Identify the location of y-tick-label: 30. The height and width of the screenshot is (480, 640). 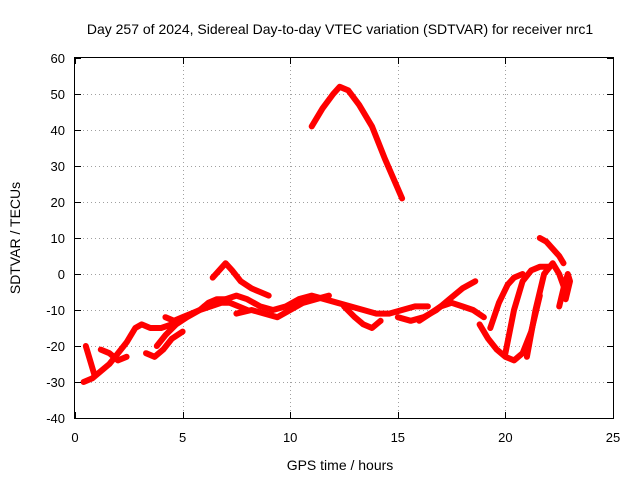
(58, 166).